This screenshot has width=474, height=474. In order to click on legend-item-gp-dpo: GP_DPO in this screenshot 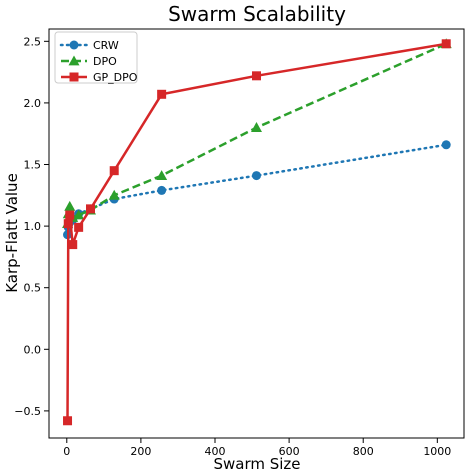, I will do `click(99, 77)`.